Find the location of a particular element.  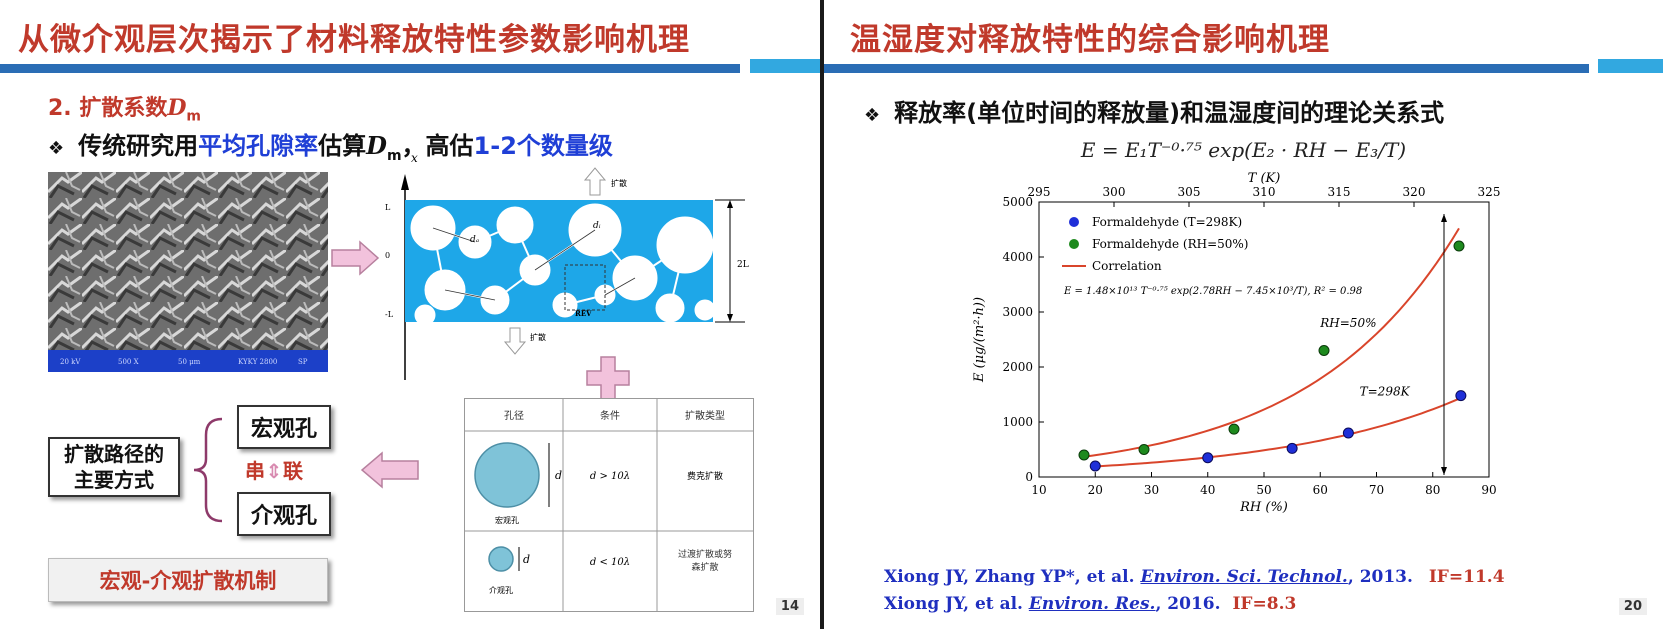

macro-pore-dim: d is located at coordinates (558, 475).